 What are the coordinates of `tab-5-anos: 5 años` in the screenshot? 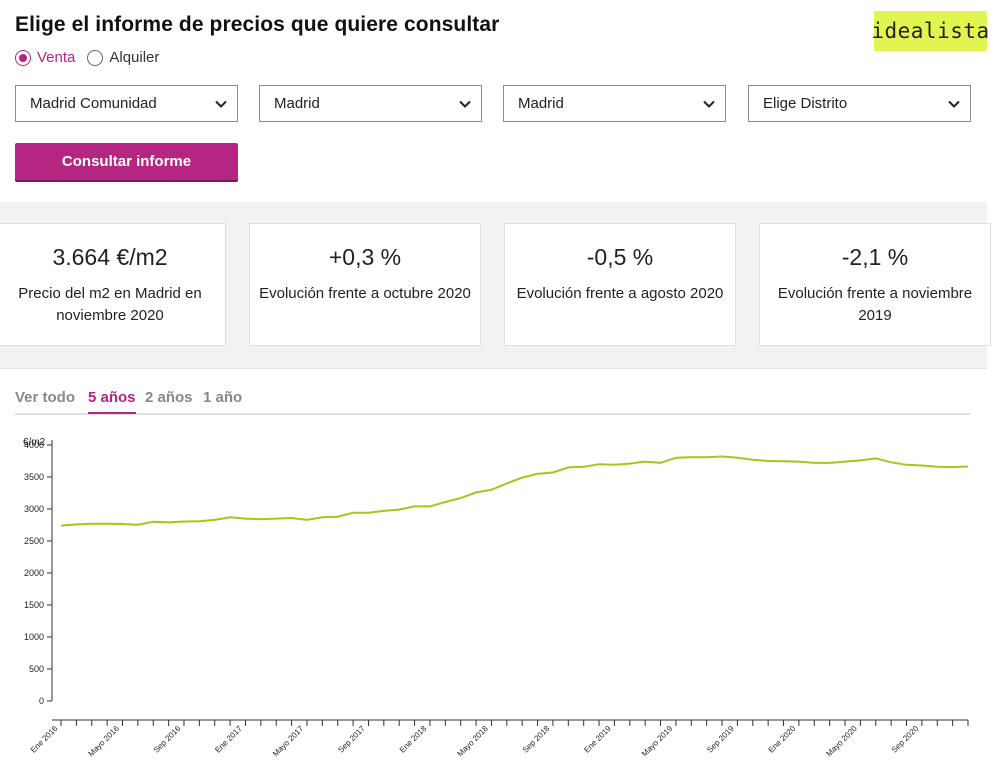 It's located at (112, 401).